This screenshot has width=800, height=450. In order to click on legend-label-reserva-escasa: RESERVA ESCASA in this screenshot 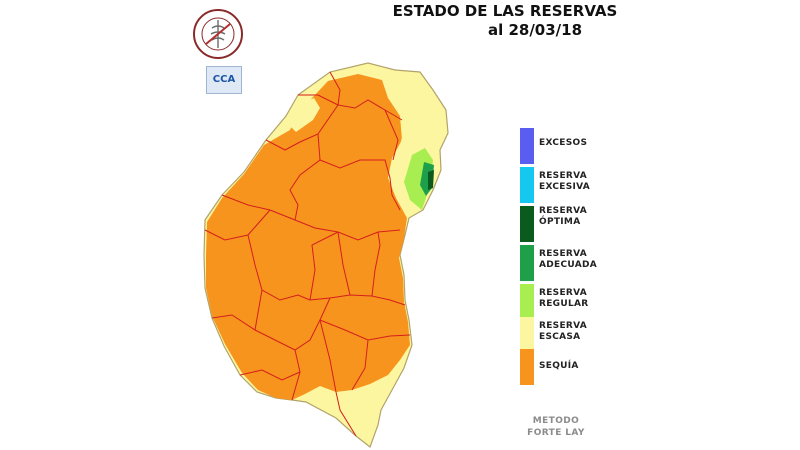, I will do `click(563, 331)`.